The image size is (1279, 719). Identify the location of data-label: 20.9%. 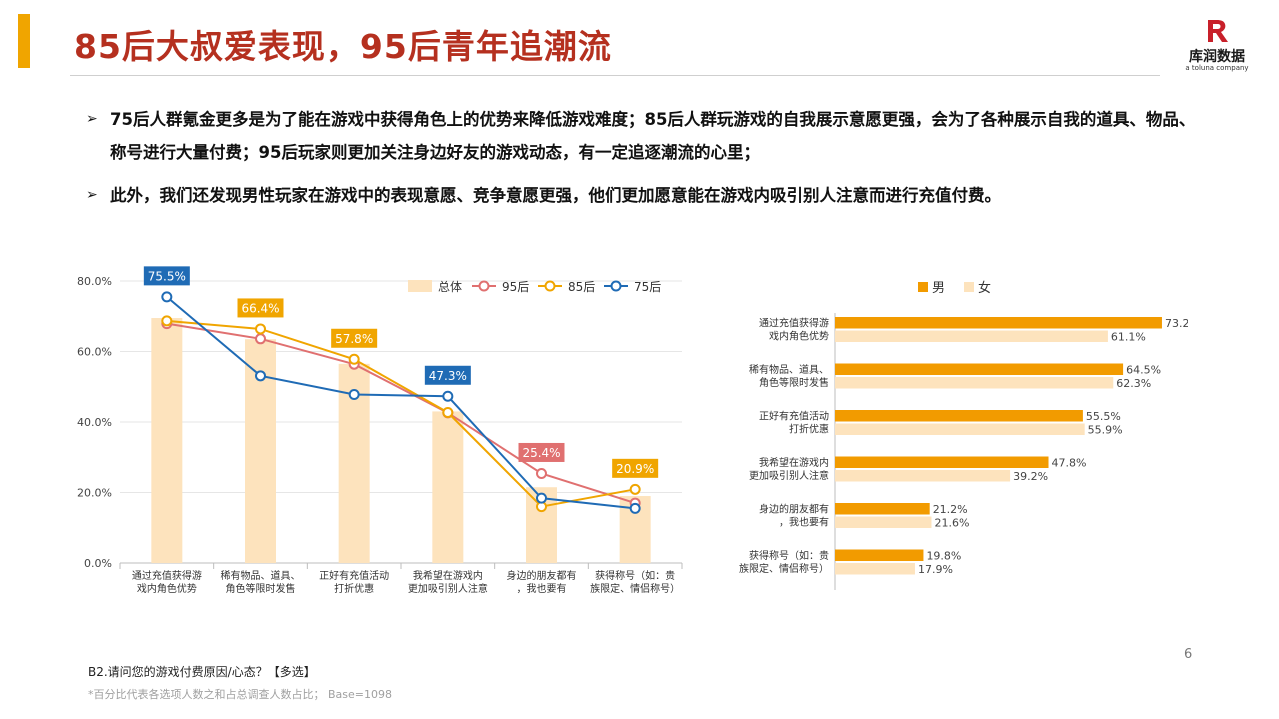
(635, 469).